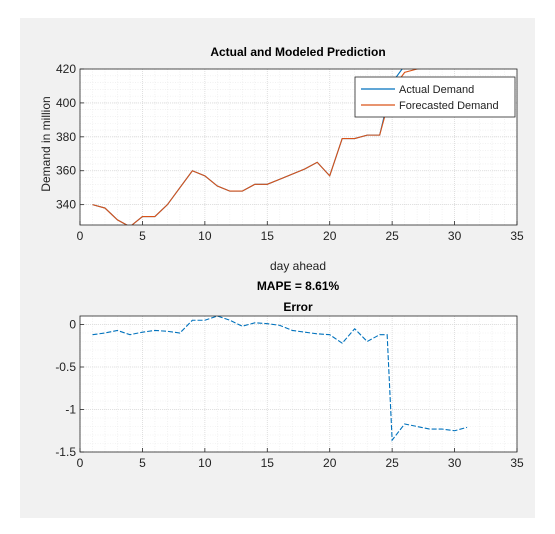 The width and height of the screenshot is (555, 534). Describe the element at coordinates (66, 205) in the screenshot. I see `y-tick-label: 340` at that location.